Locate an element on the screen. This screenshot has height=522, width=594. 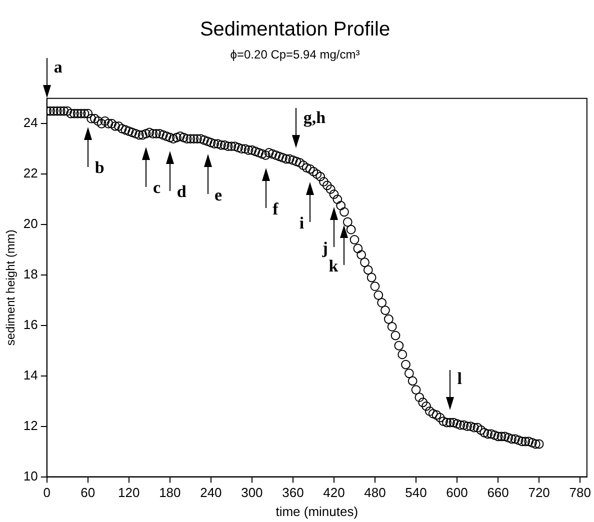
x-tick-label: 420 is located at coordinates (334, 492).